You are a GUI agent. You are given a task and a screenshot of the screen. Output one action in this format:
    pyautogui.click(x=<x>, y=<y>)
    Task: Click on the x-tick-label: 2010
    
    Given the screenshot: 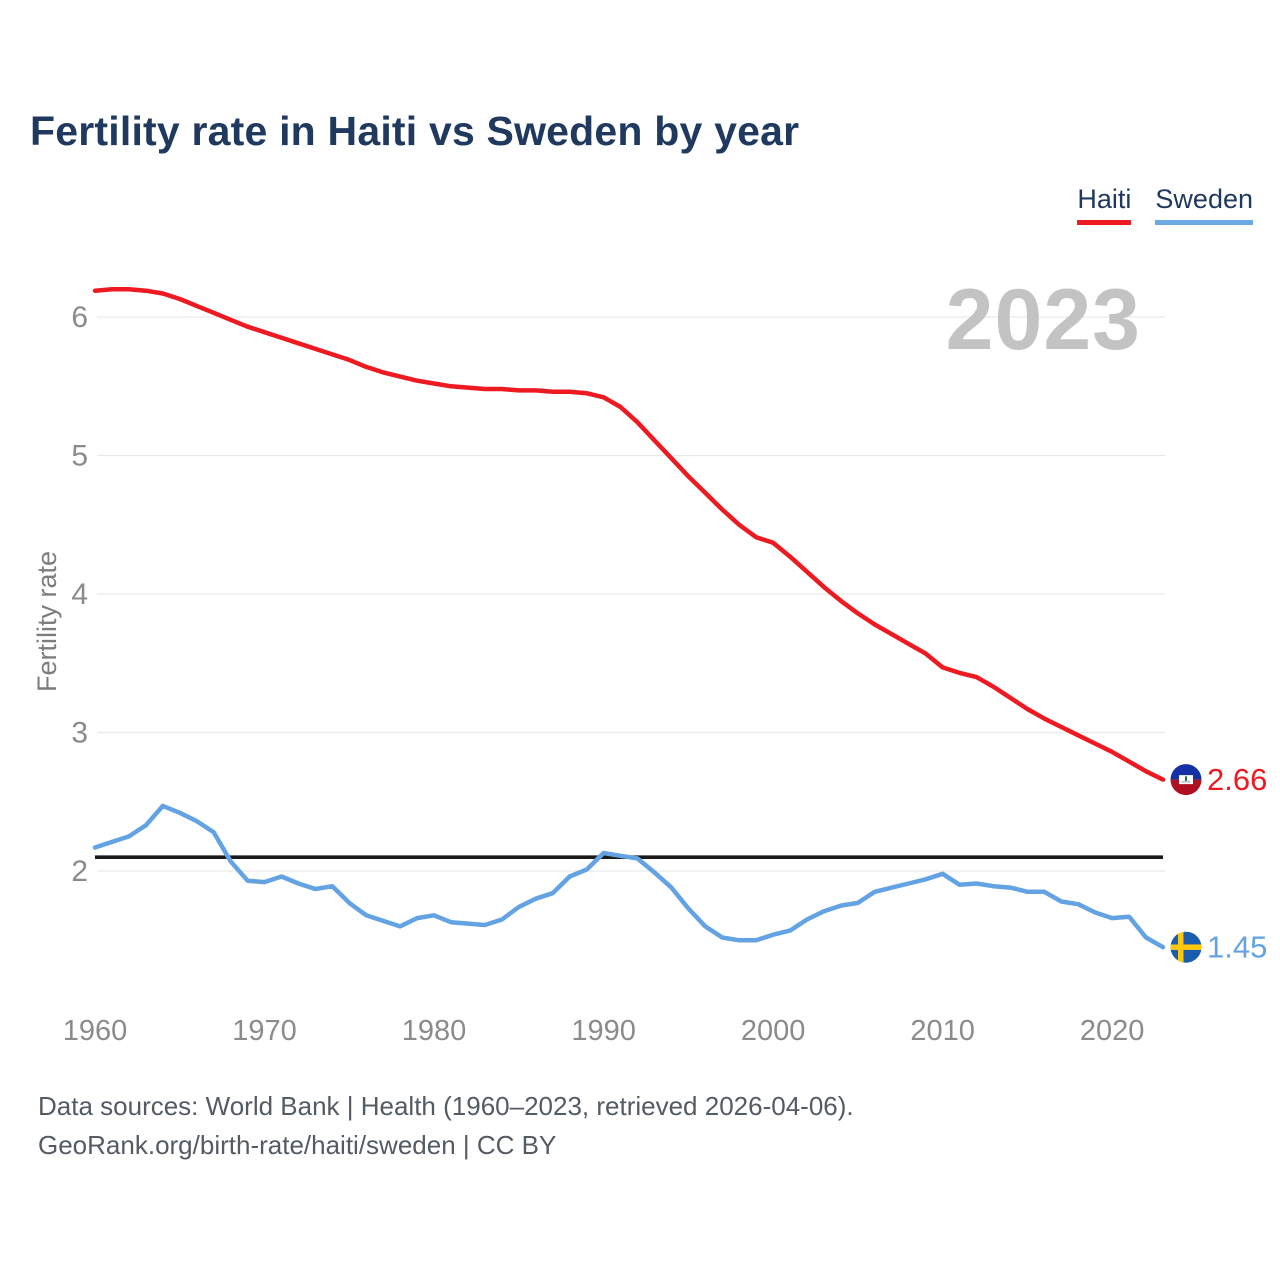 What is the action you would take?
    pyautogui.click(x=942, y=1031)
    